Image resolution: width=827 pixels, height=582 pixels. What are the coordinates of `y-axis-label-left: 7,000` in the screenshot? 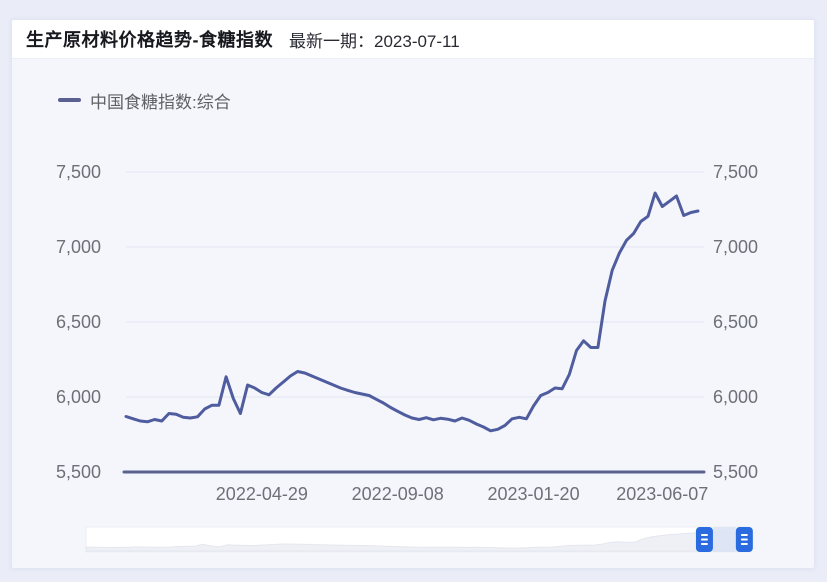 It's located at (78, 247).